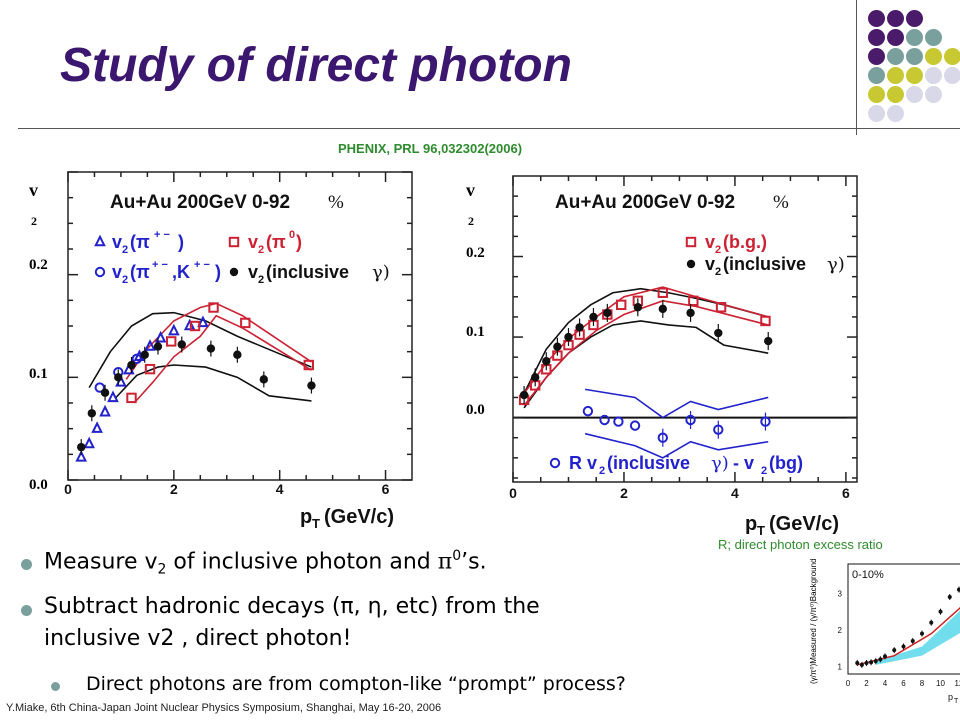 This screenshot has width=960, height=720. Describe the element at coordinates (903, 683) in the screenshot. I see `thumb-x-tick: 6` at that location.